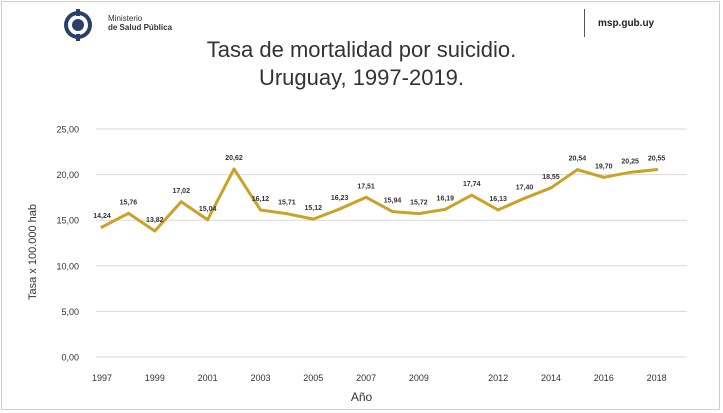  I want to click on data-label: 16,13, so click(498, 199).